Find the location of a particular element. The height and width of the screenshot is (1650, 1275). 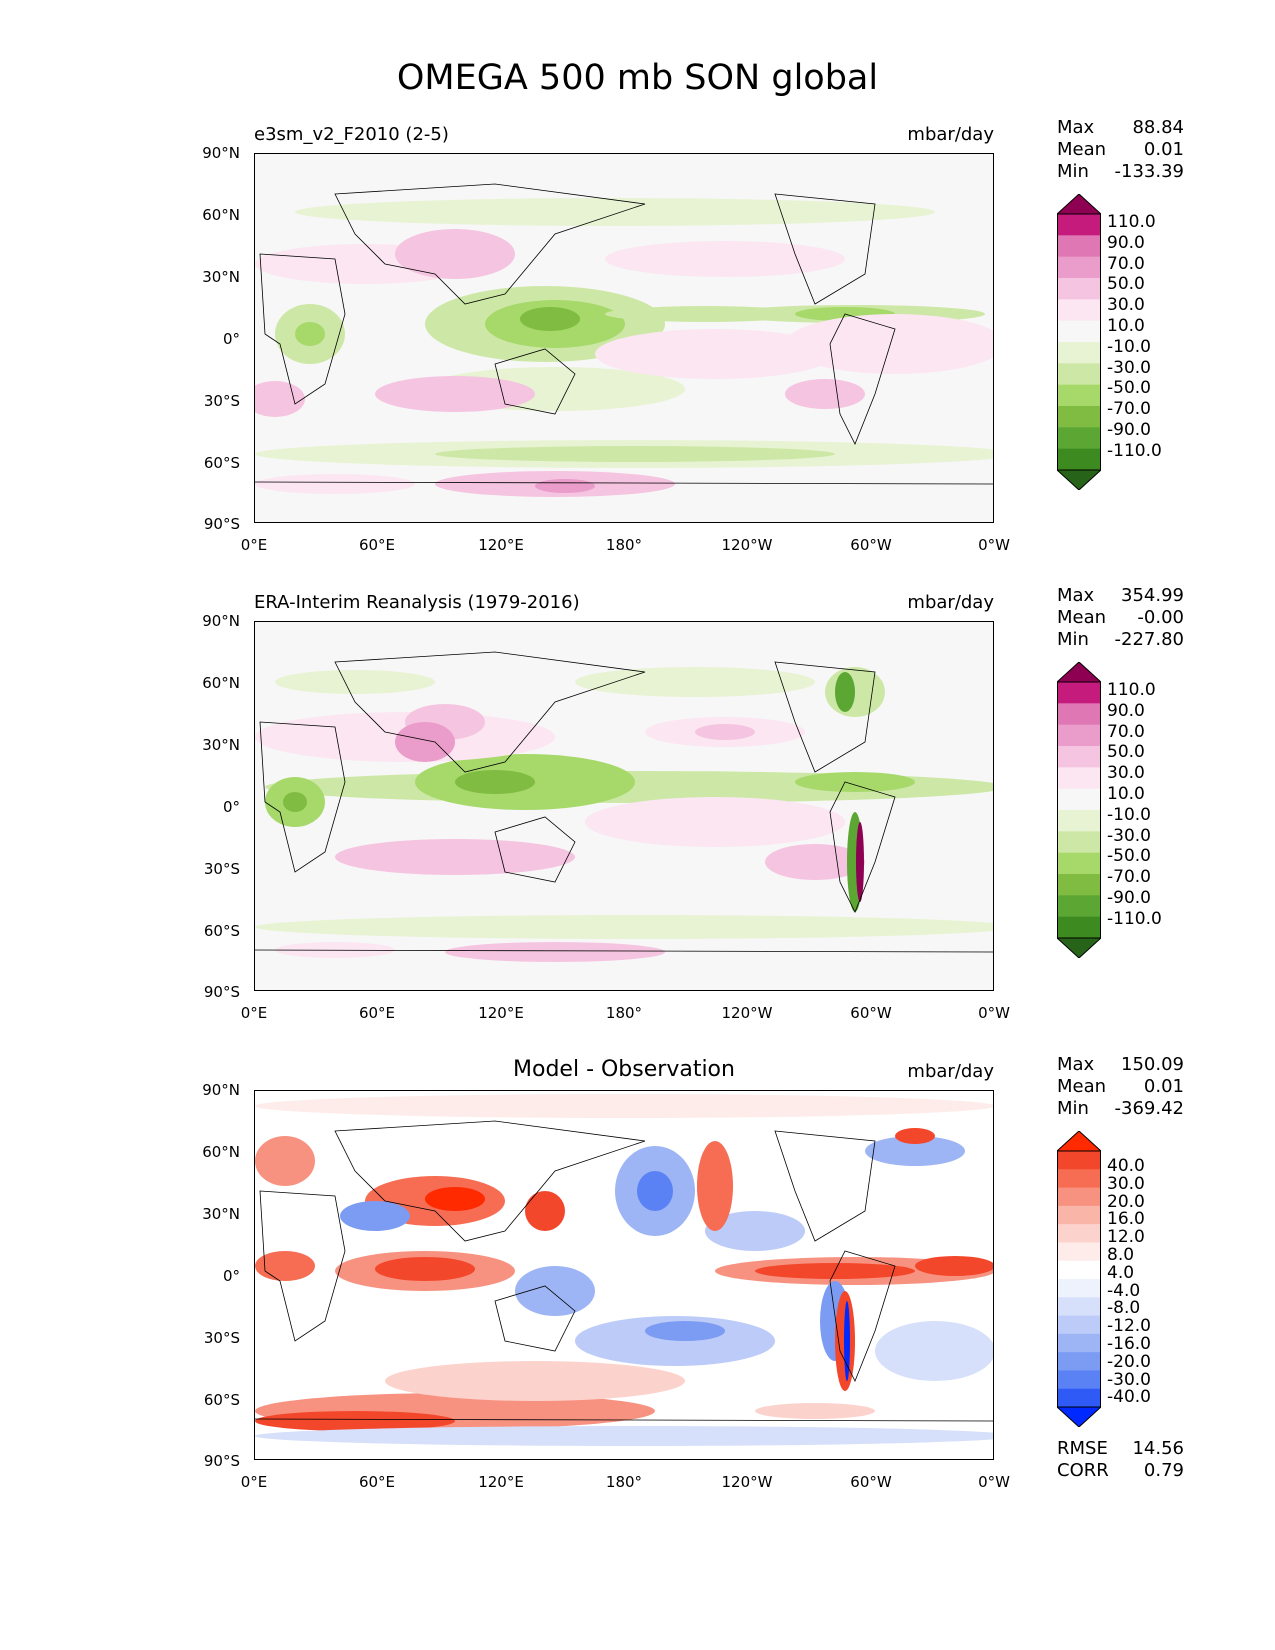

colorbar-tick-label: -70.0 is located at coordinates (1129, 877).